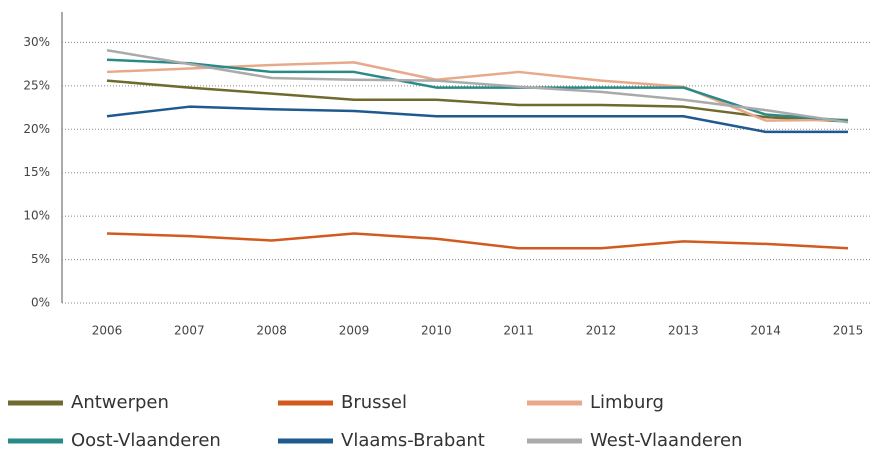 Image resolution: width=880 pixels, height=453 pixels. What do you see at coordinates (683, 331) in the screenshot?
I see `x-tick-label: 2013` at bounding box center [683, 331].